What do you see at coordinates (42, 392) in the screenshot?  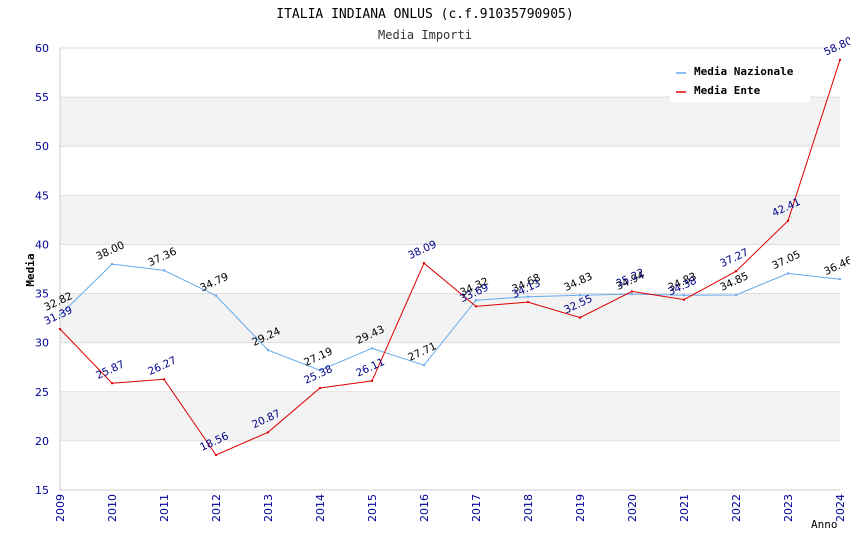 I see `y-tick-25: 25` at bounding box center [42, 392].